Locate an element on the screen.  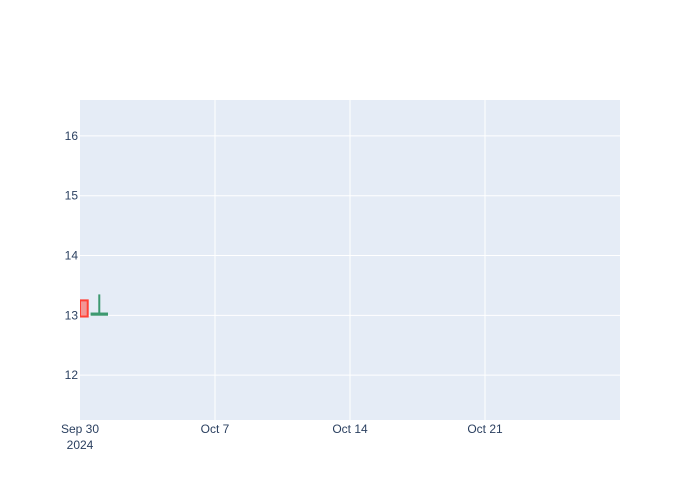
x-axis-ticks: Sep 30 2024 Oct 7 Oct 14 Oct 21 is located at coordinates (282, 437).